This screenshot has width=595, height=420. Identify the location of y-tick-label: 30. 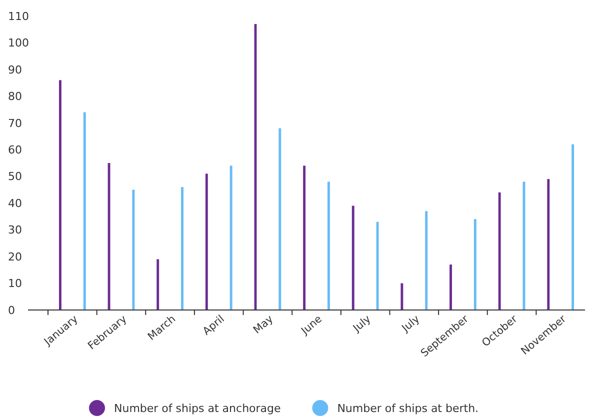
(15, 230).